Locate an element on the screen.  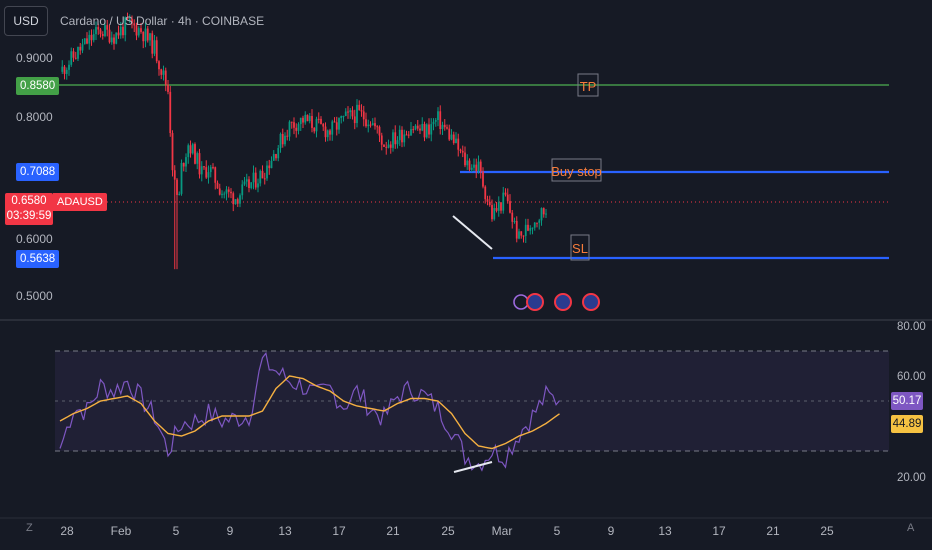
rsi-tick: 80.00 is located at coordinates (911, 327).